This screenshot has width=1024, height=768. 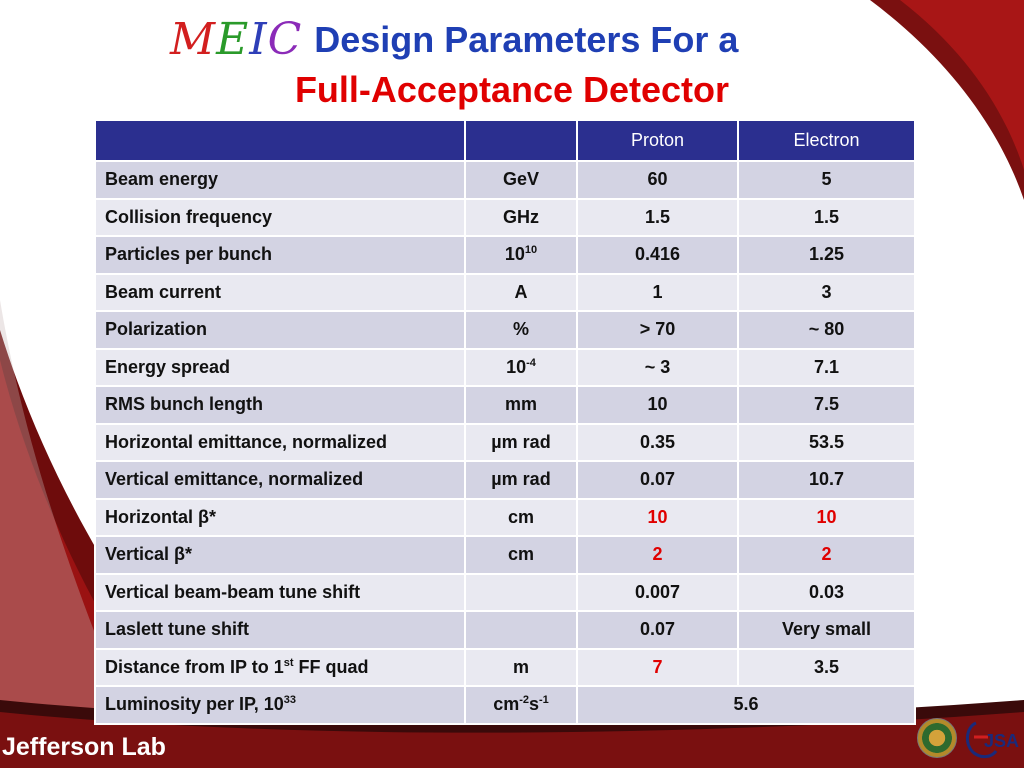 I want to click on unit-superscript: -1, so click(x=544, y=700).